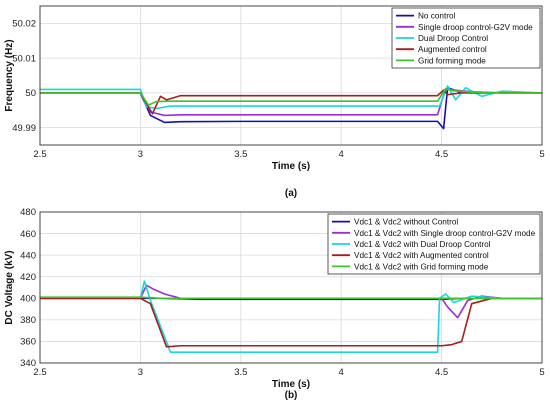  What do you see at coordinates (28, 277) in the screenshot?
I see `y-tick-label: 420` at bounding box center [28, 277].